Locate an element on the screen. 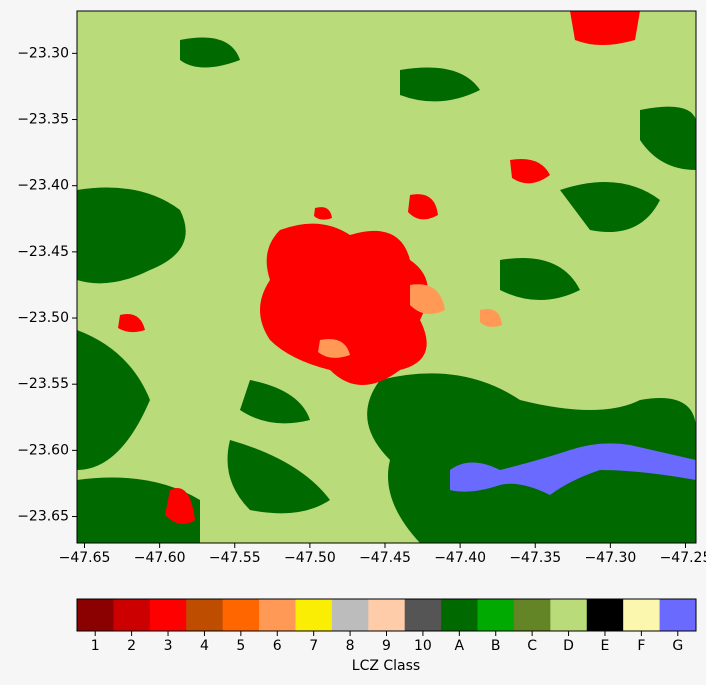  colorbar-tick-label: 4 is located at coordinates (204, 646).